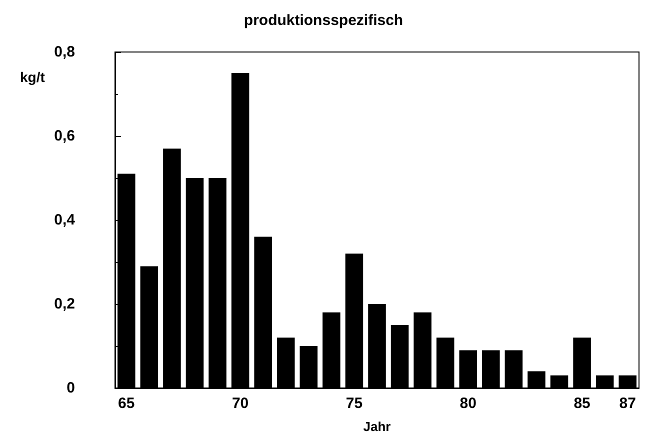 The width and height of the screenshot is (647, 441). What do you see at coordinates (377, 426) in the screenshot?
I see `x-axis-title: Jahr` at bounding box center [377, 426].